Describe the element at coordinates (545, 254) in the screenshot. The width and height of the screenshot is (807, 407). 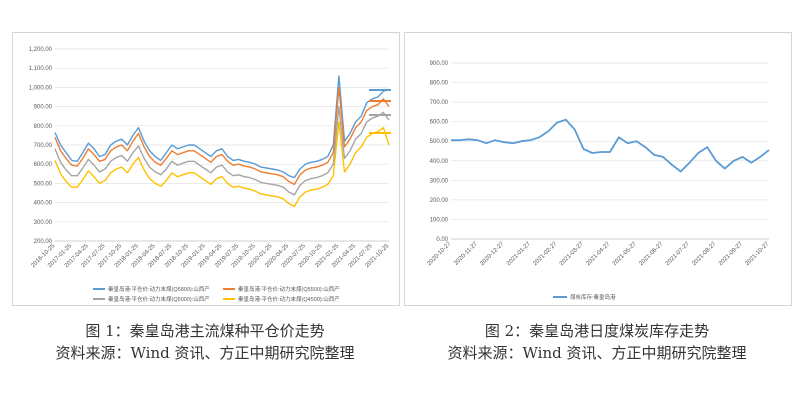
I see `x-tick-label: 2021-02-27` at that location.